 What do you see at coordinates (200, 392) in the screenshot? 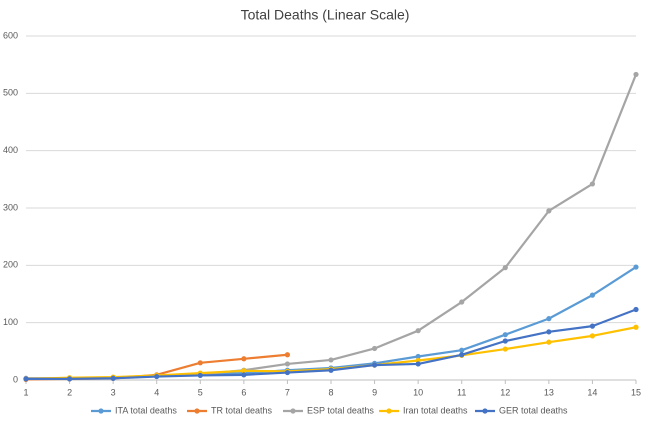
I see `x-tick-label: 5` at bounding box center [200, 392].